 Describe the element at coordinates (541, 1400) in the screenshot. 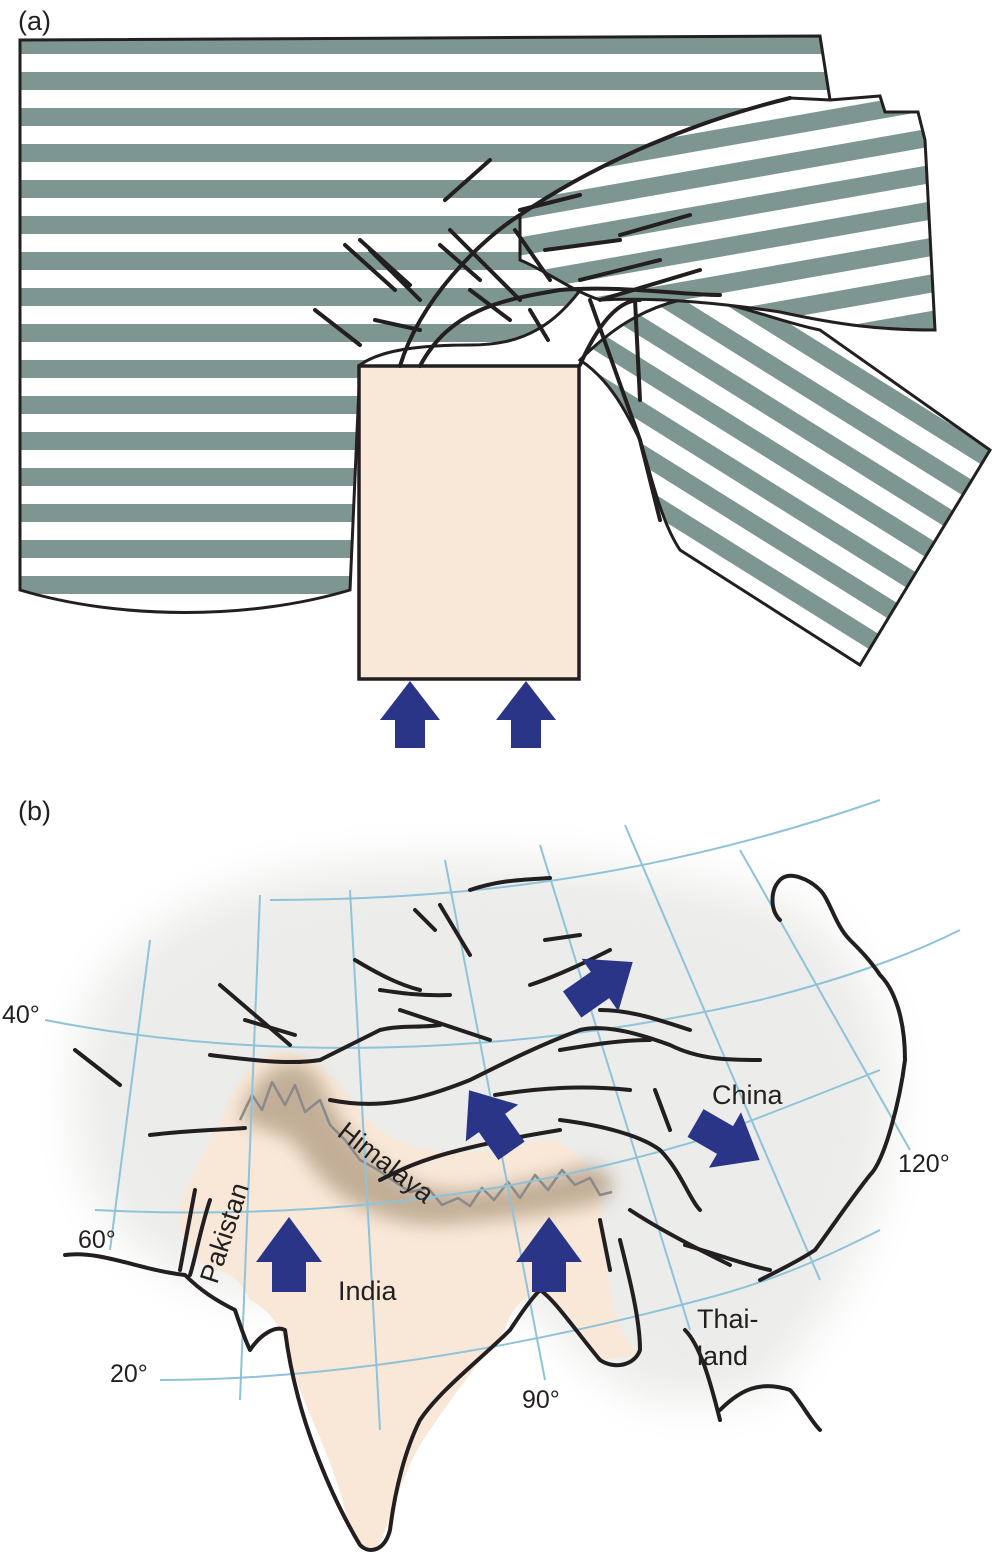

I see `label-lon-90: 90°` at that location.